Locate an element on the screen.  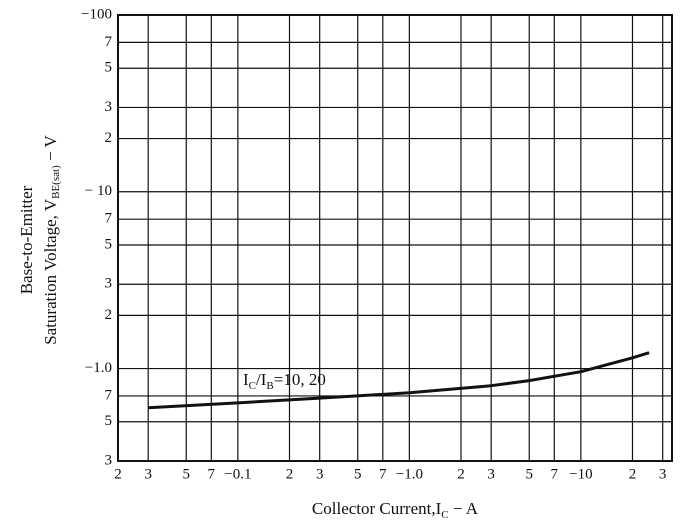
y-label-sub: BE(sat) is located at coordinates (56, 182).